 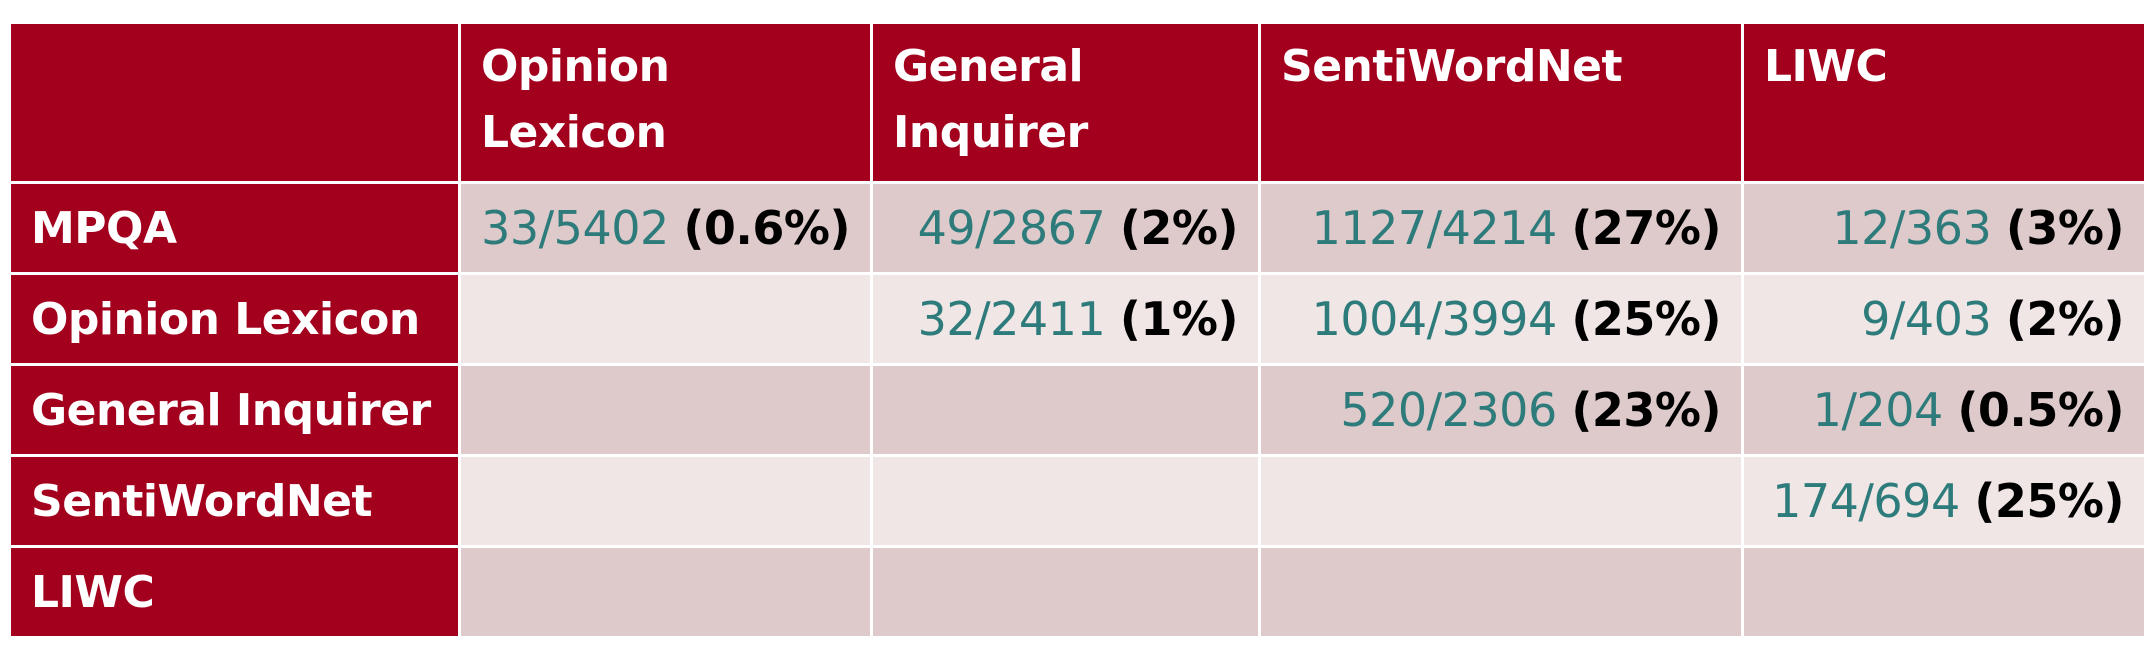 What do you see at coordinates (234, 319) in the screenshot?
I see `row-header-opinion-lexicon: Opinion Lexicon` at bounding box center [234, 319].